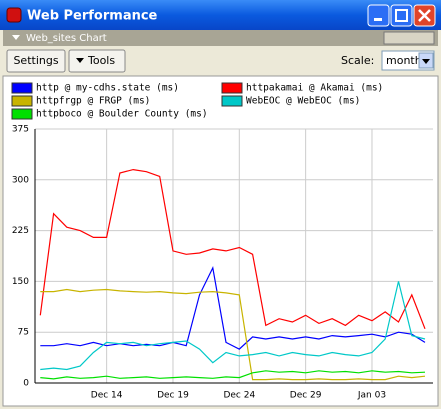  What do you see at coordinates (314, 88) in the screenshot?
I see `legend-label: httpakamai @ Akamai (ms)` at bounding box center [314, 88].